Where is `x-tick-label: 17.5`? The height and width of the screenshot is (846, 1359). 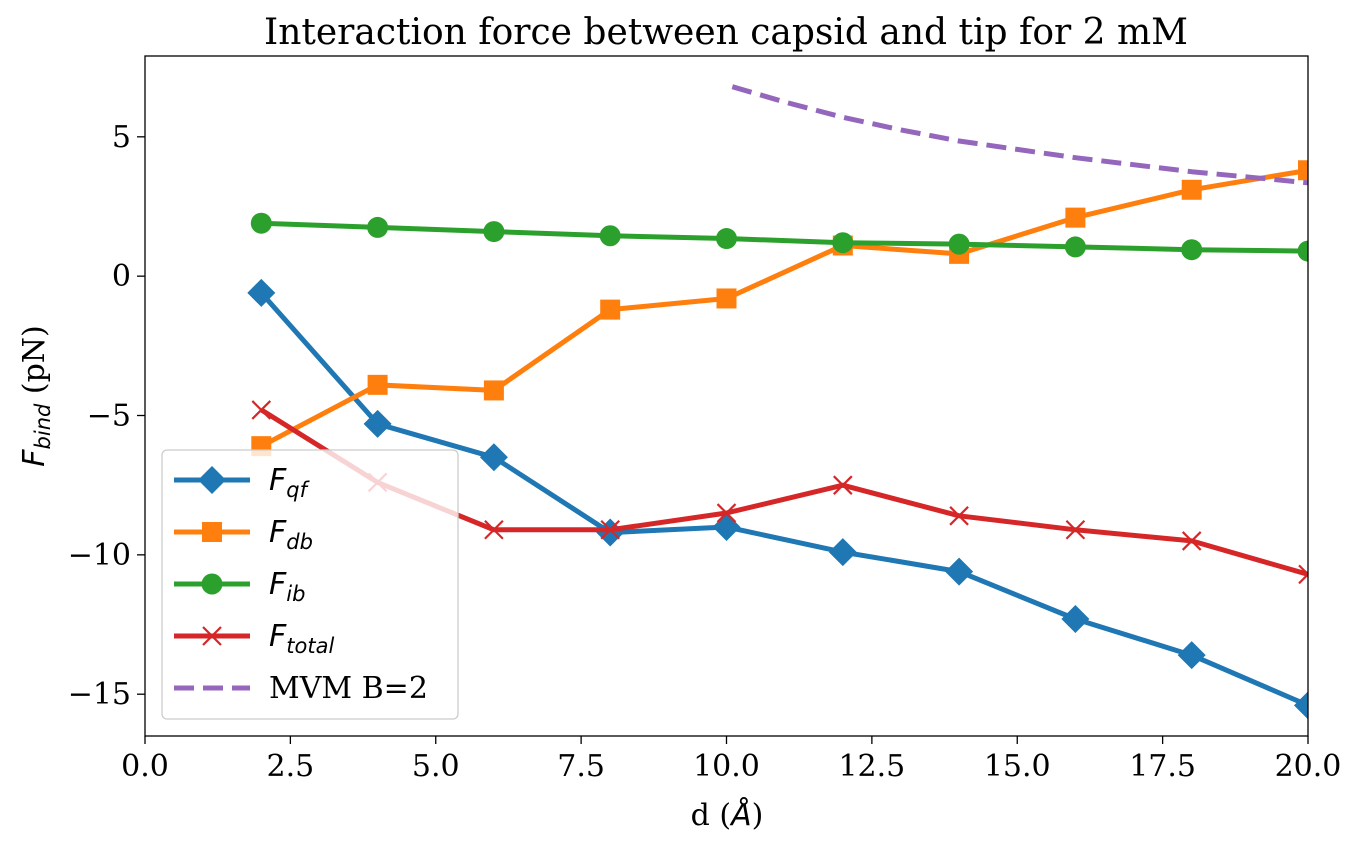
x-tick-label: 17.5 is located at coordinates (1162, 766).